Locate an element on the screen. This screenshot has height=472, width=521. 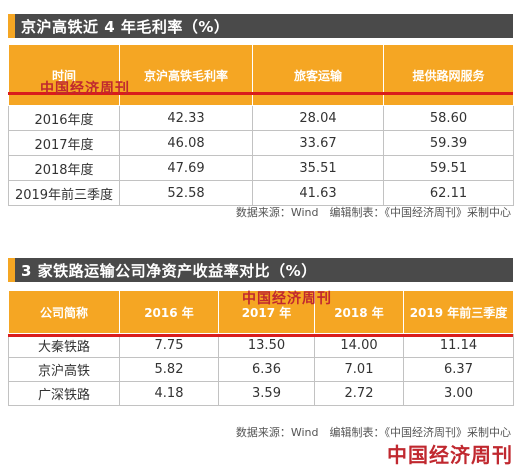
table-row: 2018年度 47.69 35.51 59.51 is located at coordinates (261, 168).